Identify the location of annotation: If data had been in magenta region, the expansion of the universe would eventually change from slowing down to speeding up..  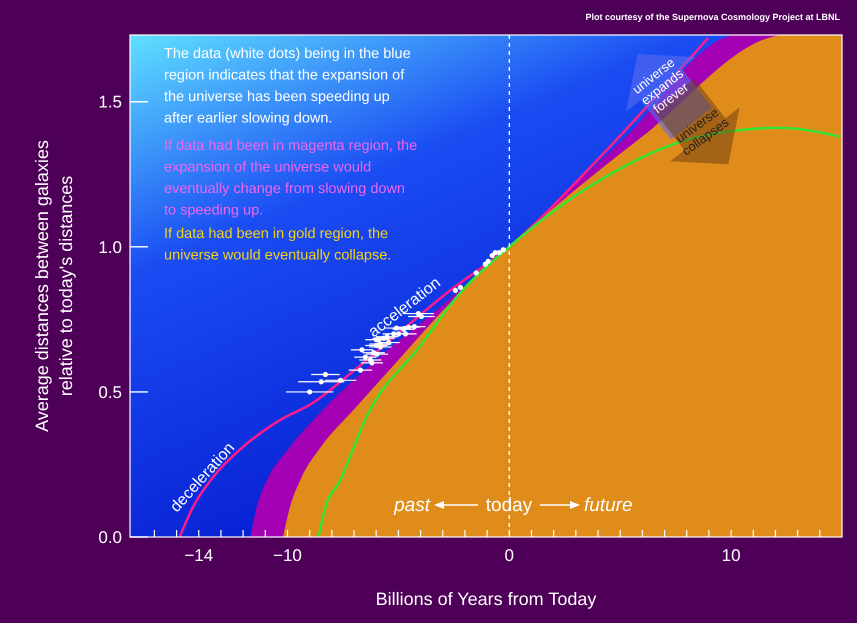
(291, 178).